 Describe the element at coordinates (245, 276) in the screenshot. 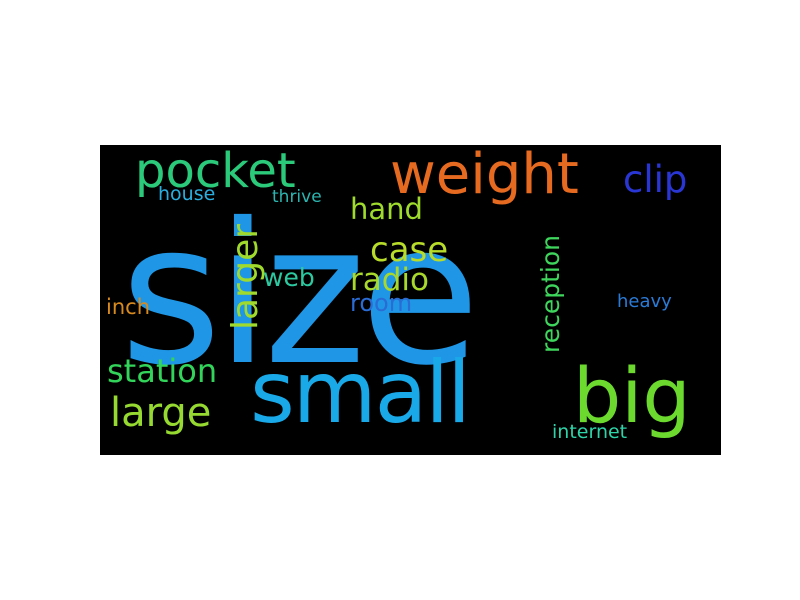

I see `word-larger: larger` at that location.